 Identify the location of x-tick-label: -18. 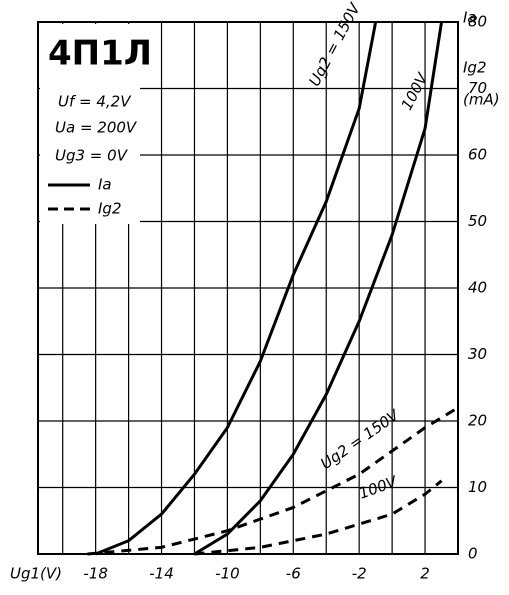
(95, 574).